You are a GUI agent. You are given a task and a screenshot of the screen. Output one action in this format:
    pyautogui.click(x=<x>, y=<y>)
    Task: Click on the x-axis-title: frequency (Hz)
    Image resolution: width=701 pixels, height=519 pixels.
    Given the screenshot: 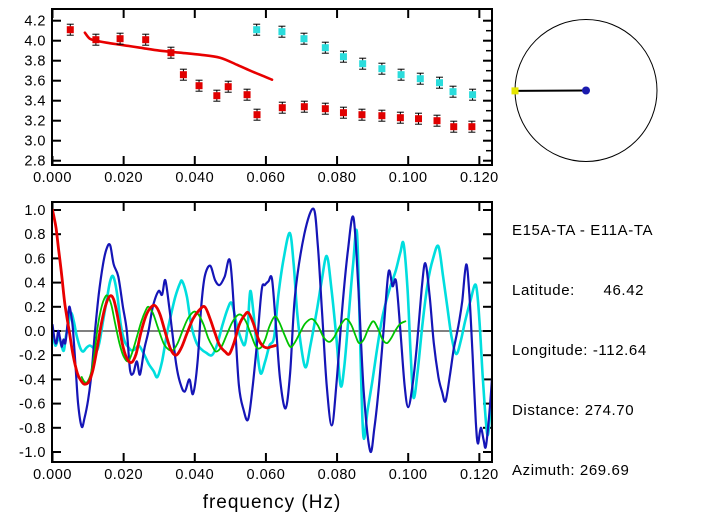 What is the action you would take?
    pyautogui.click(x=272, y=502)
    